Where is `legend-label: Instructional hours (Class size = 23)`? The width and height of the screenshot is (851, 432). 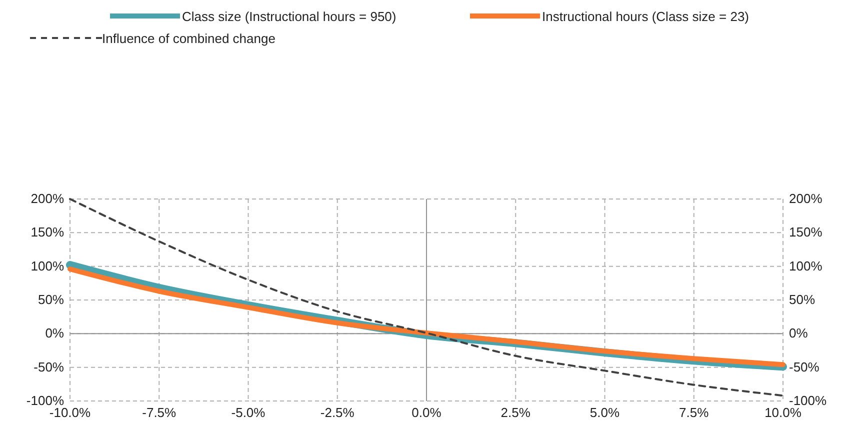 legend-label: Instructional hours (Class size = 23) is located at coordinates (646, 16).